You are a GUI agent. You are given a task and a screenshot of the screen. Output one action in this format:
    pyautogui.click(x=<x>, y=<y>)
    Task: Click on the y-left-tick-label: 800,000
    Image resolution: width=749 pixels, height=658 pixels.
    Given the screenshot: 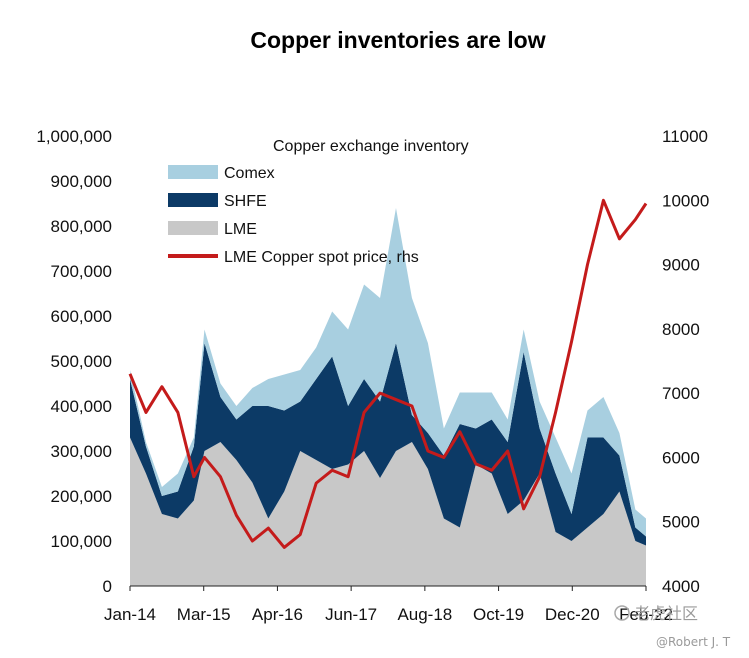 What is the action you would take?
    pyautogui.click(x=81, y=226)
    